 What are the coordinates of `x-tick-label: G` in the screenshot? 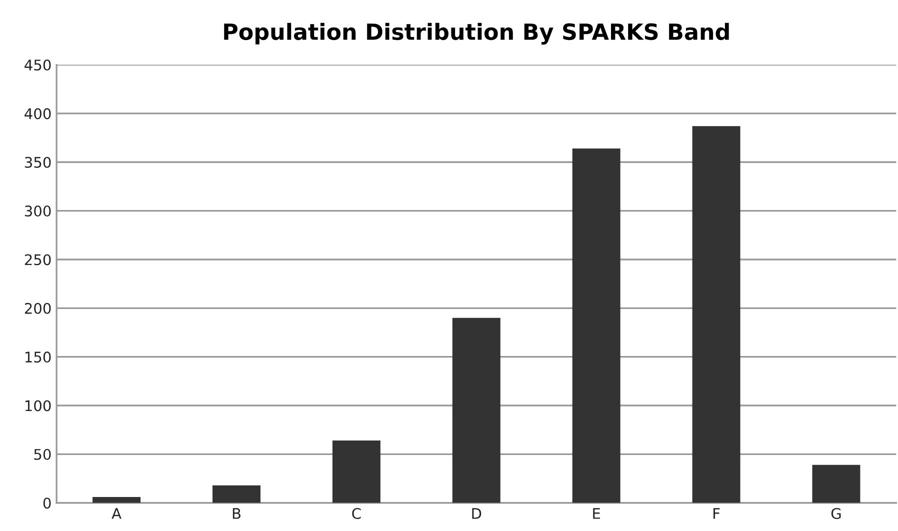 It's located at (836, 514).